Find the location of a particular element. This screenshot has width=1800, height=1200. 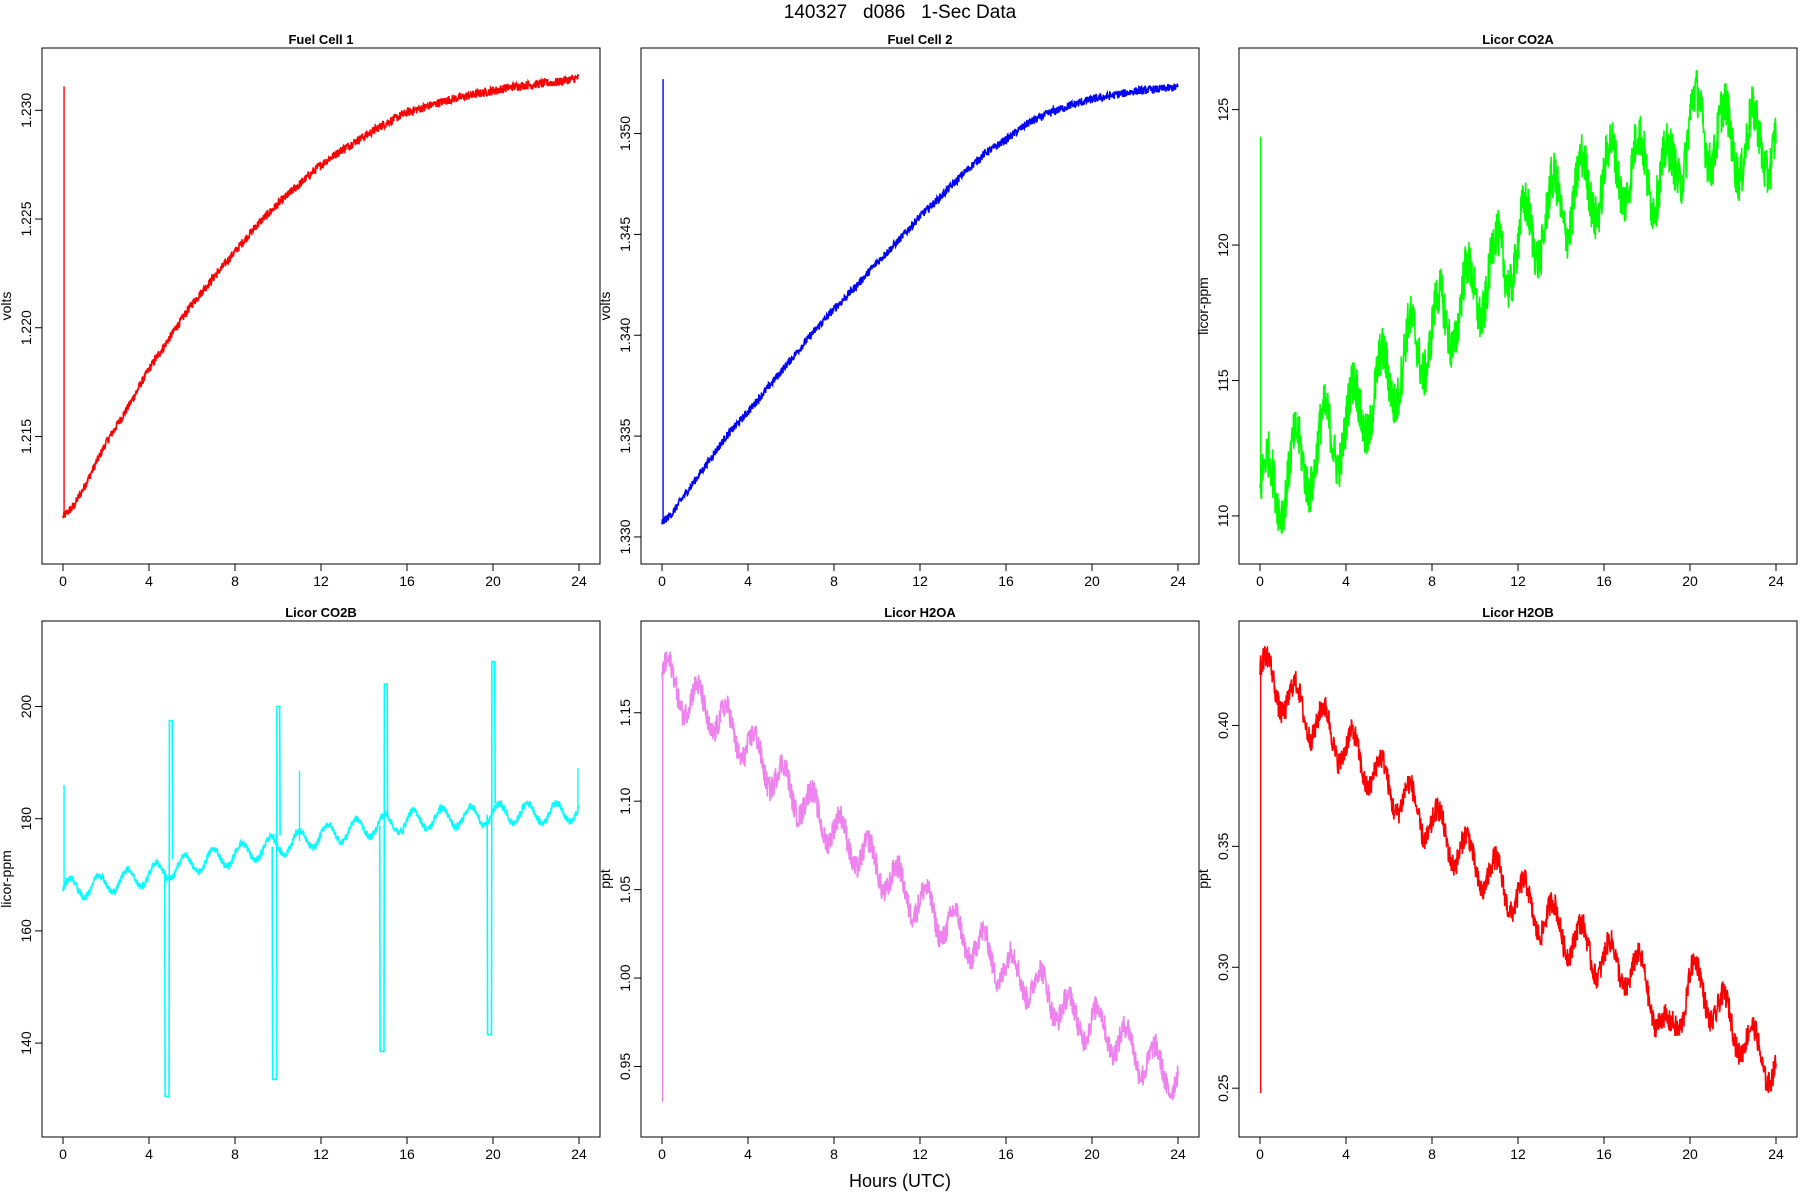

y-tick-label: 1.215 is located at coordinates (26, 436).